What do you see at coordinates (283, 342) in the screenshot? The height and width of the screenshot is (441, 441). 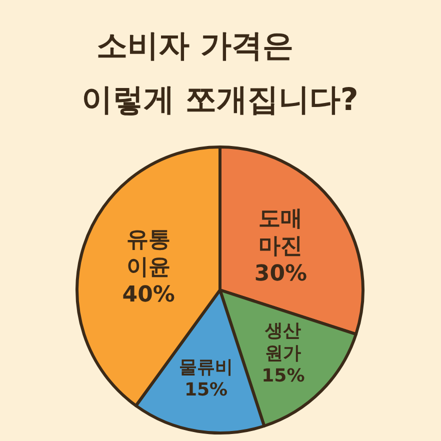 I see `slice-label: 생산 원가` at bounding box center [283, 342].